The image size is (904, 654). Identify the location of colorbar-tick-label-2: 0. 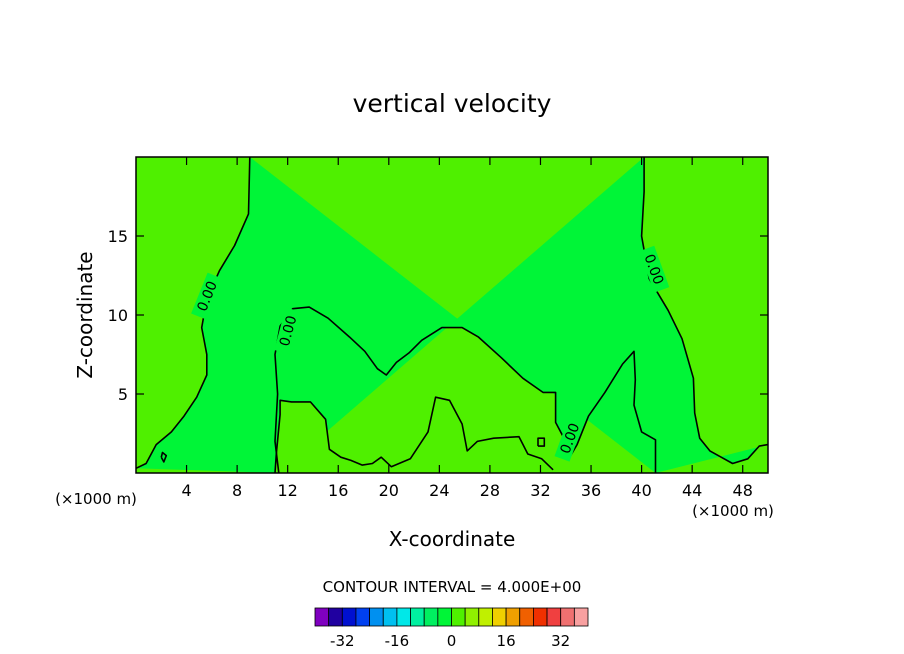
(452, 641).